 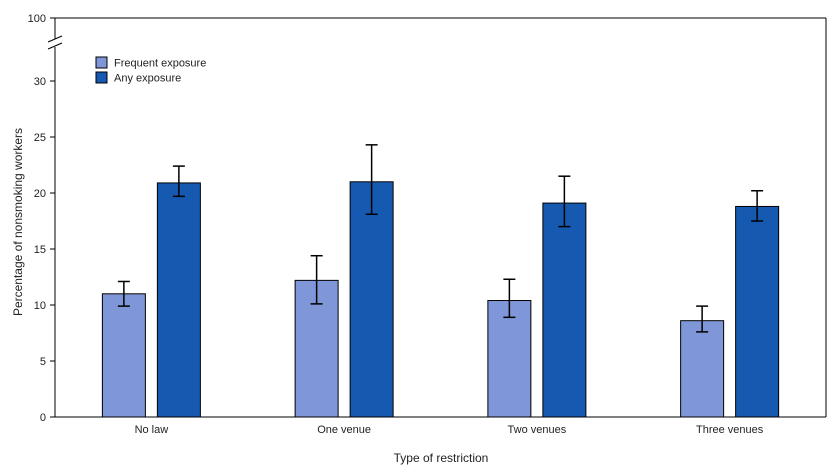 I want to click on y-tick-label: 0, so click(x=43, y=418).